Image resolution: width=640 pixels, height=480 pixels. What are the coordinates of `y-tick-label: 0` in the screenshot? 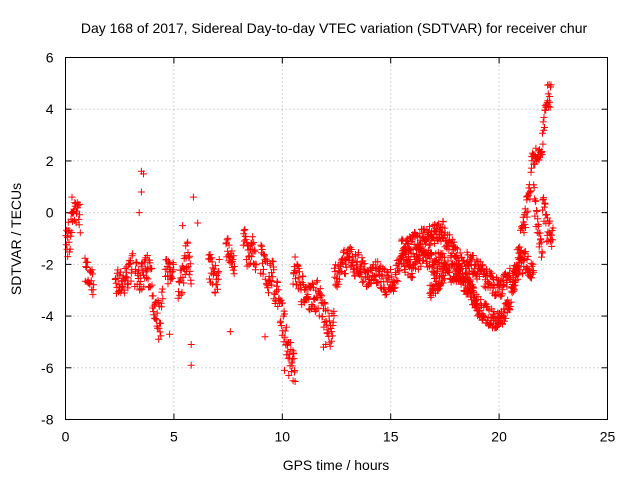 It's located at (50, 213).